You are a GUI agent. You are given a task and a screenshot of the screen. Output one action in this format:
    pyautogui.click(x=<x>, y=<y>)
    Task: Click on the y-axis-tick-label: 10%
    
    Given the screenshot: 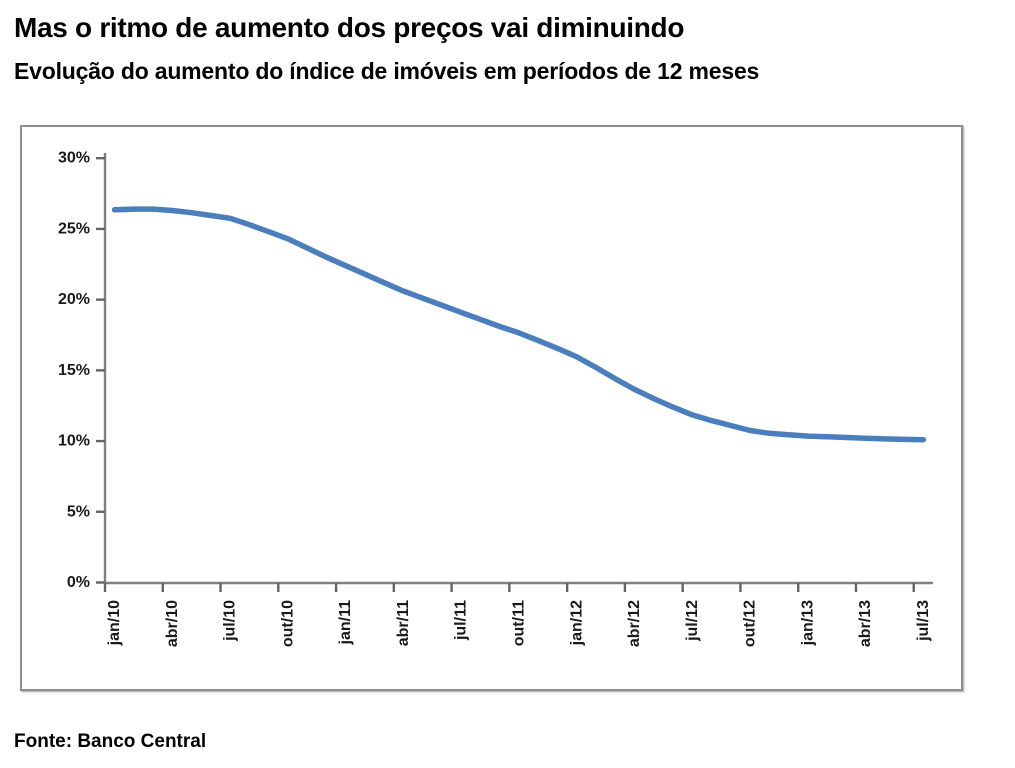 What is the action you would take?
    pyautogui.click(x=74, y=441)
    